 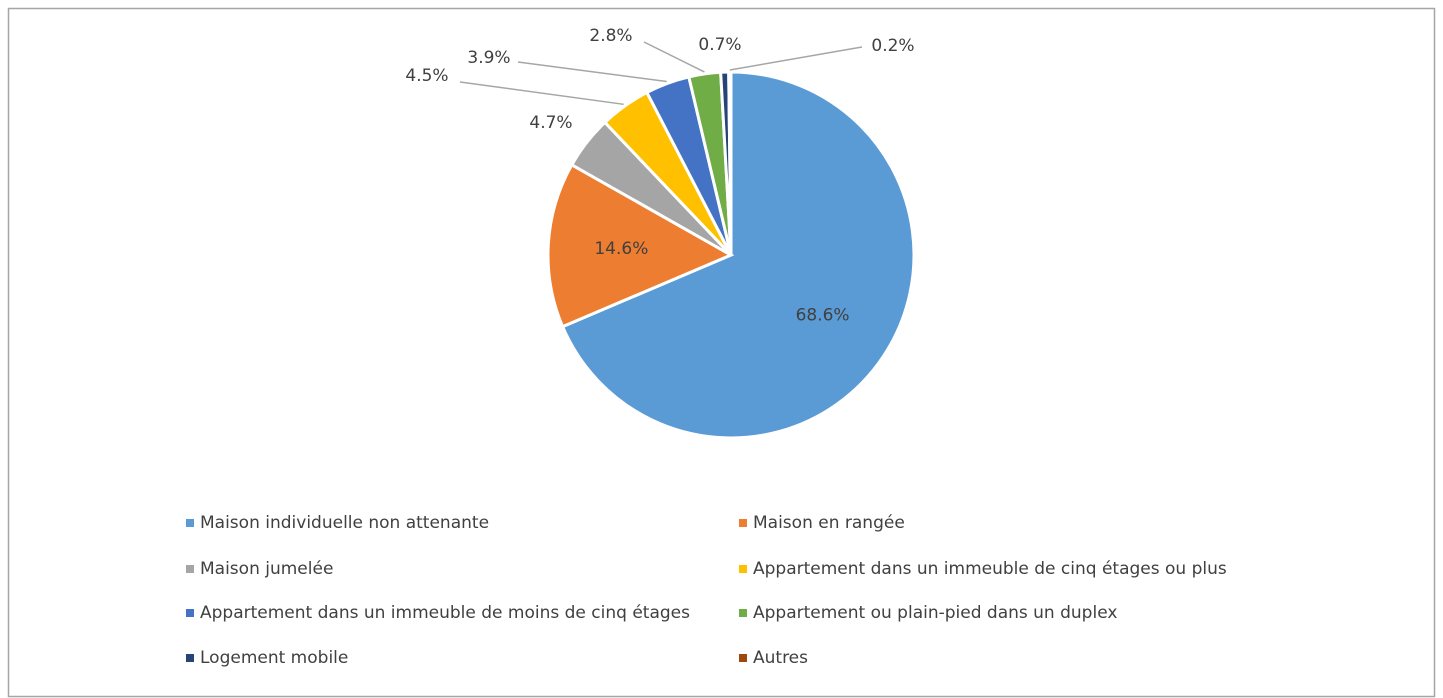 I want to click on data-label: 68.6%, so click(x=823, y=316).